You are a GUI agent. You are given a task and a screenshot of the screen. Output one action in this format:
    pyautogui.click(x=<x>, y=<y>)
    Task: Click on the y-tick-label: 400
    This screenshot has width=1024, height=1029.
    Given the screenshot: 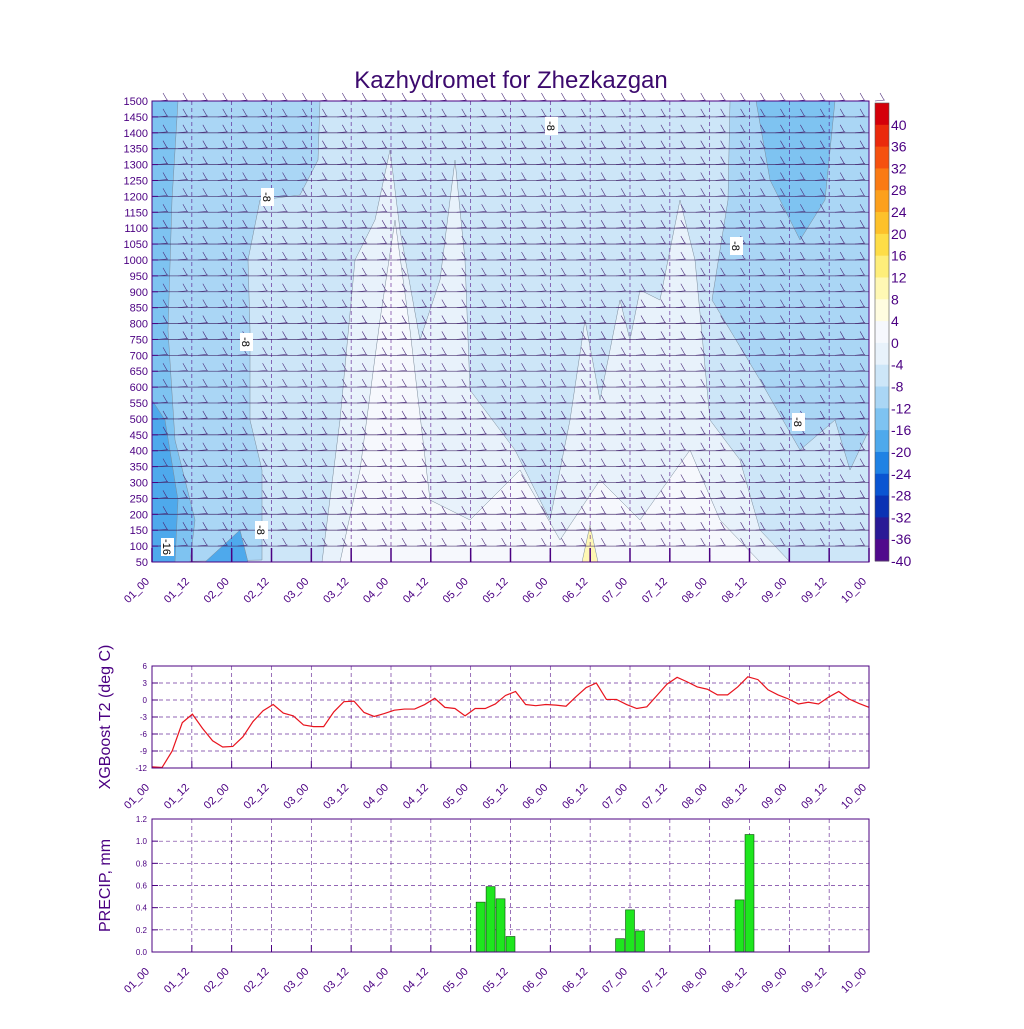 What is the action you would take?
    pyautogui.click(x=139, y=452)
    